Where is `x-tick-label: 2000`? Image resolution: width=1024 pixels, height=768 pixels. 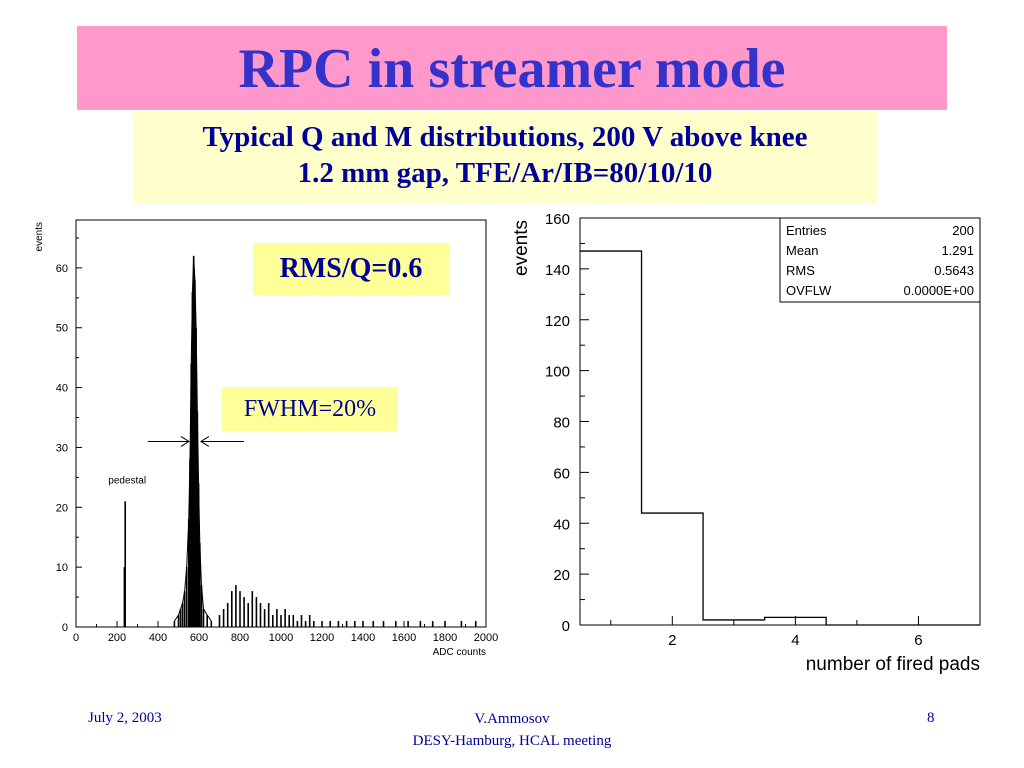
x-tick-label: 2000 is located at coordinates (486, 638).